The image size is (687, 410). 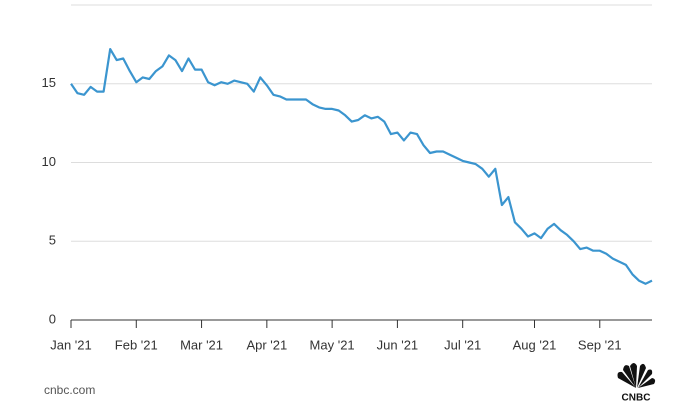 I want to click on x-tick-label: Jun '21, so click(x=398, y=344).